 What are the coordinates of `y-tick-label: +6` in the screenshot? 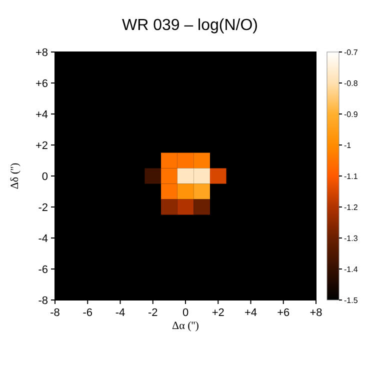 It's located at (41, 84).